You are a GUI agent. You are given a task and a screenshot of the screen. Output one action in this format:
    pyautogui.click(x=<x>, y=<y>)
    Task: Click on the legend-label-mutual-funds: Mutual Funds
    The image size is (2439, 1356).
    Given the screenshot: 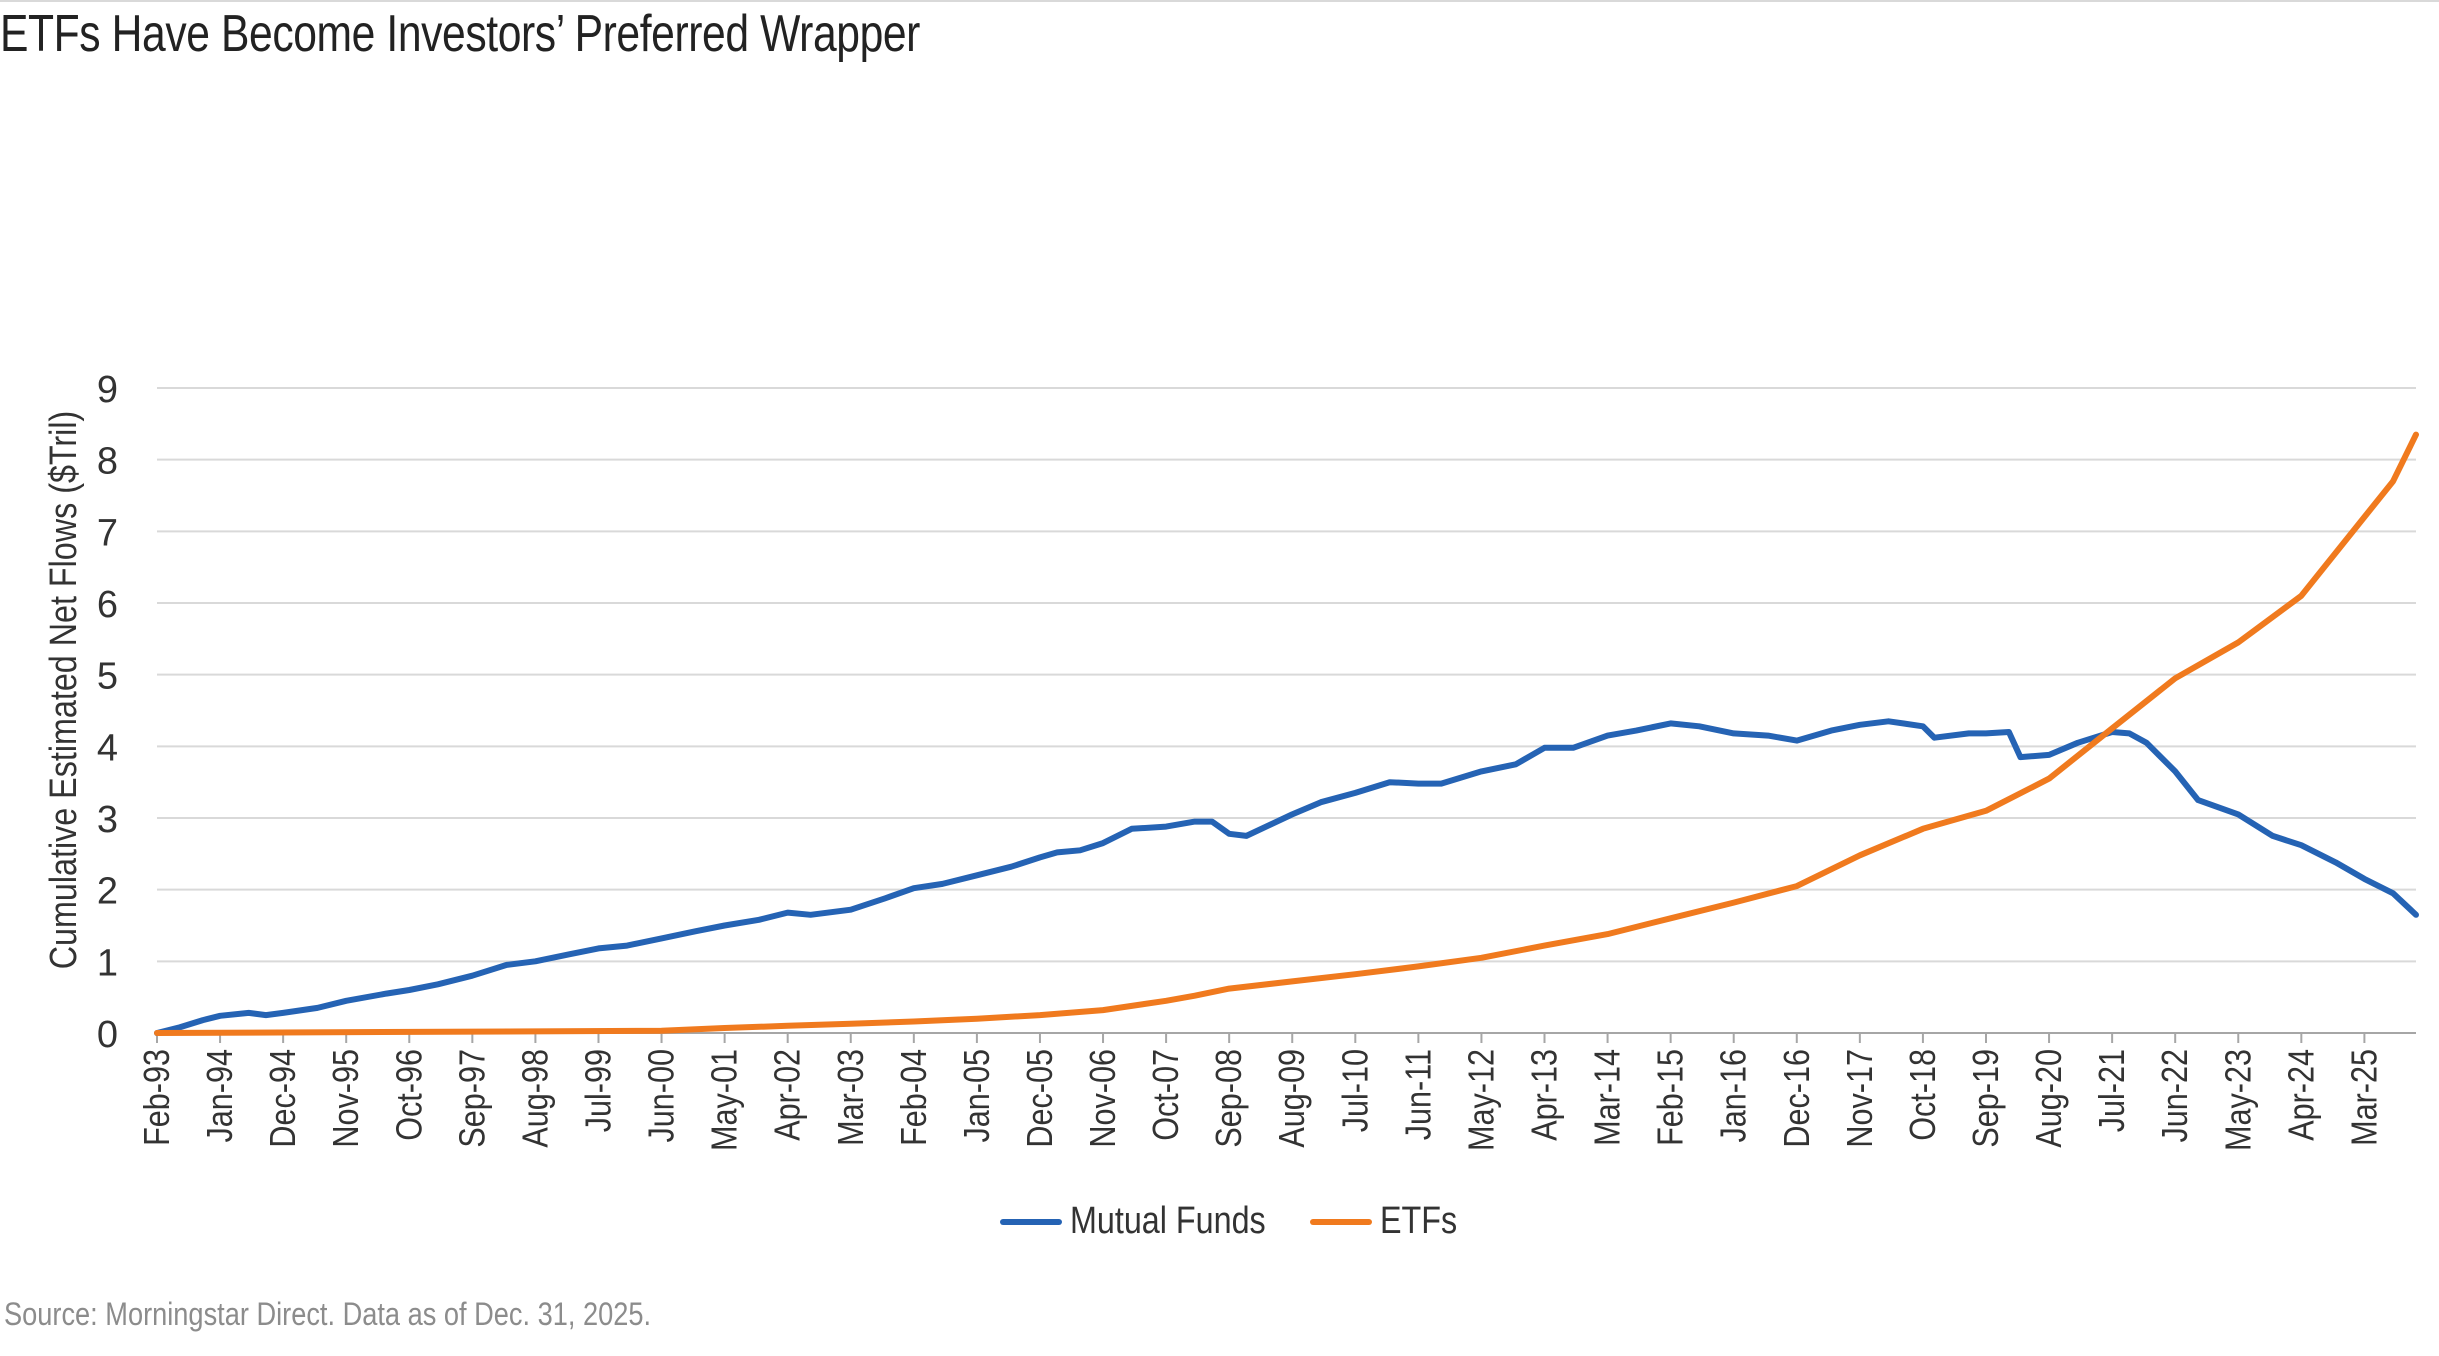 What is the action you would take?
    pyautogui.click(x=1168, y=1221)
    